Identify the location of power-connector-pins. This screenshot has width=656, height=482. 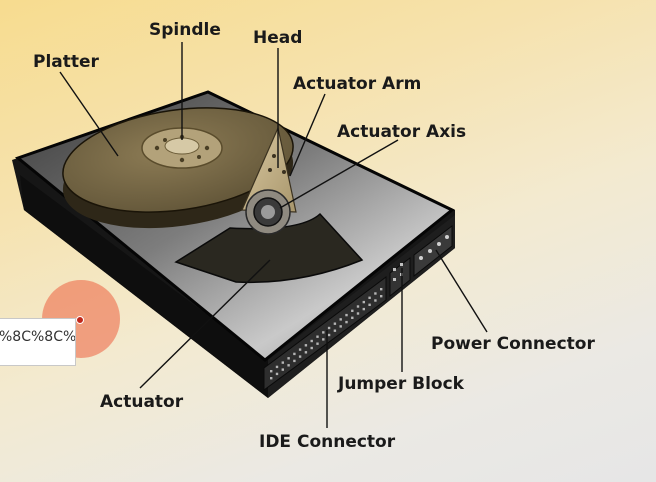
(433, 251).